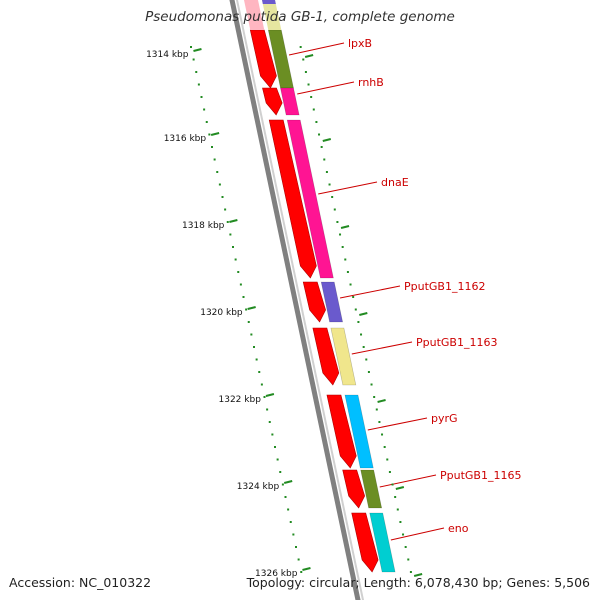 This screenshot has height=600, width=600. What do you see at coordinates (360, 43) in the screenshot?
I see `gene-label-lpxb: lpxB` at bounding box center [360, 43].